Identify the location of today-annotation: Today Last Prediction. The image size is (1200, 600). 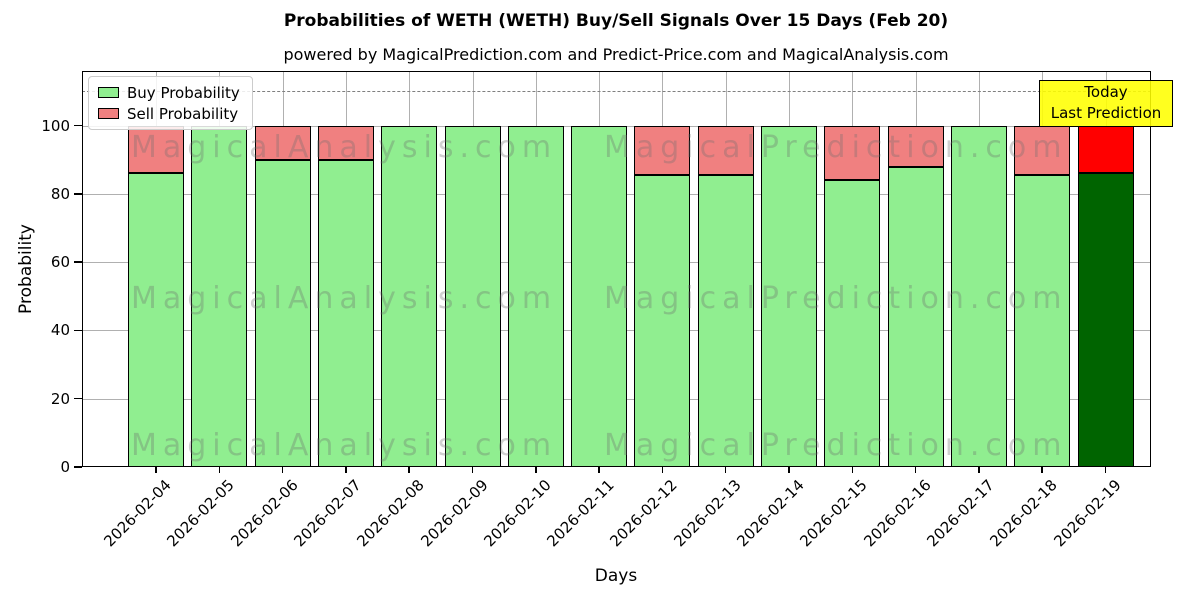
(1106, 103).